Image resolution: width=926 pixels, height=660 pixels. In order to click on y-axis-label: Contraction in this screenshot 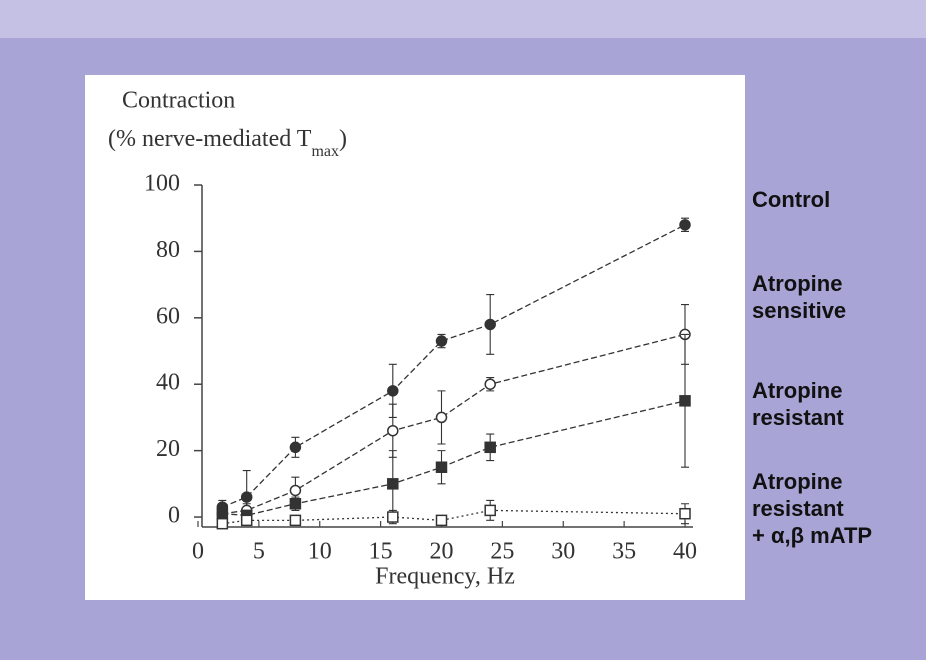, I will do `click(178, 101)`.